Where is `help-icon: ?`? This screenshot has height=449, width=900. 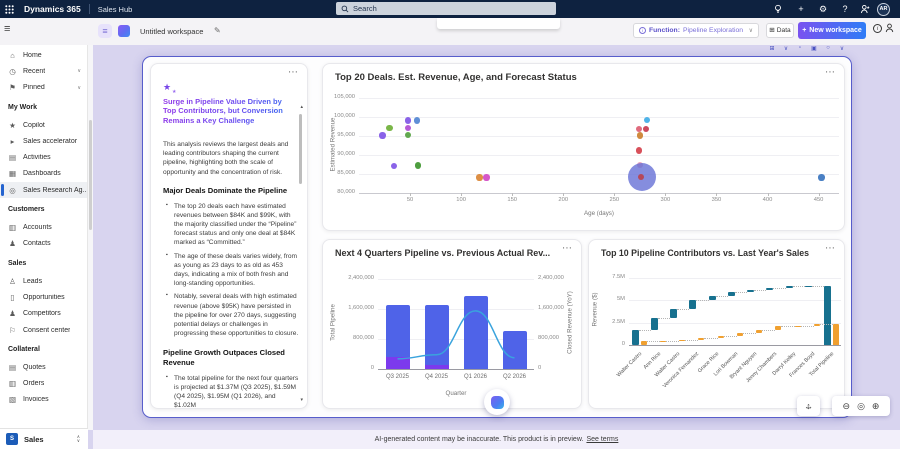
help-icon: ? is located at coordinates (845, 9).